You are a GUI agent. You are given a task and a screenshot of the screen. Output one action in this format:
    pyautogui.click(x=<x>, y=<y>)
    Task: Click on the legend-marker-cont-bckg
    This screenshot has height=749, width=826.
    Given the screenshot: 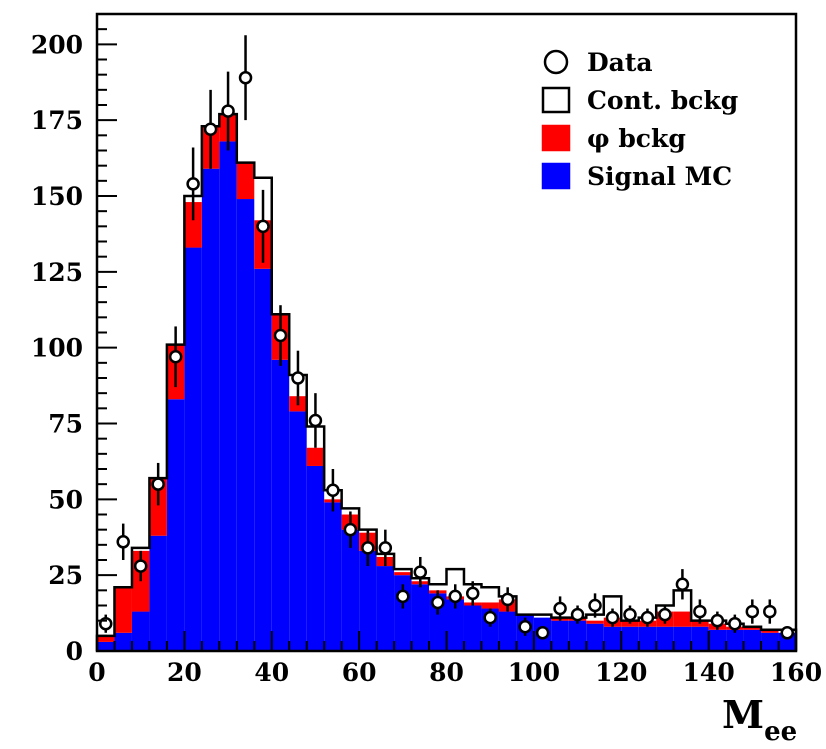 What is the action you would take?
    pyautogui.click(x=556, y=100)
    